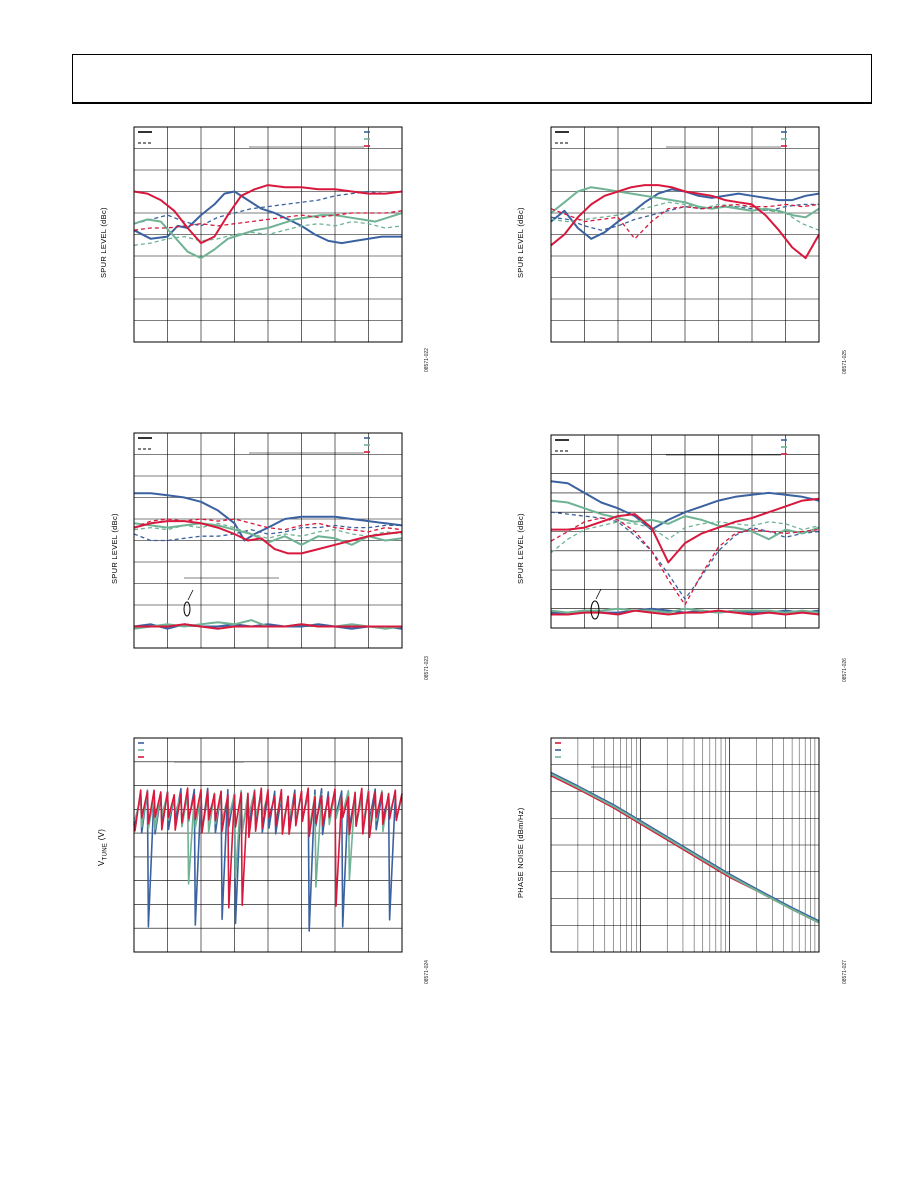 The image size is (918, 1188). I want to click on chart-5-ylabel-sub: TUNE, so click(105, 851).